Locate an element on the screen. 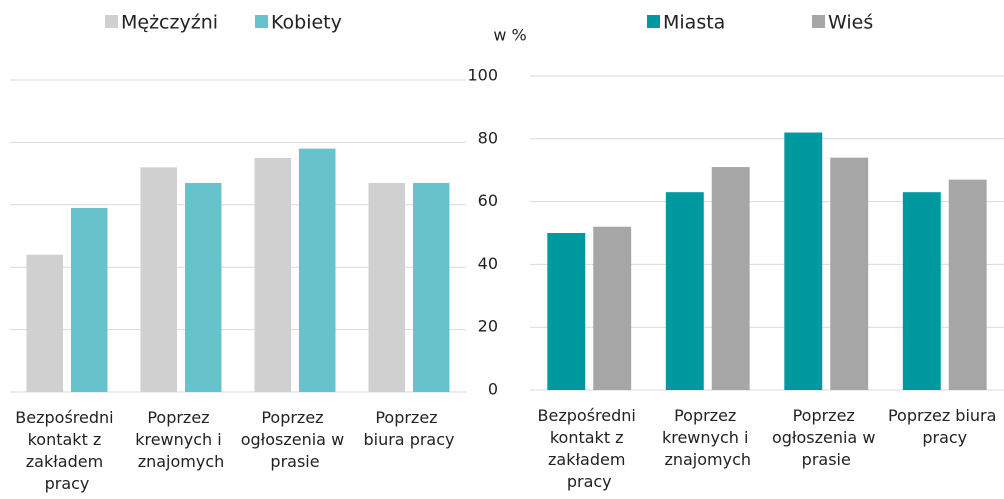  legend-label: Miasta is located at coordinates (694, 23).